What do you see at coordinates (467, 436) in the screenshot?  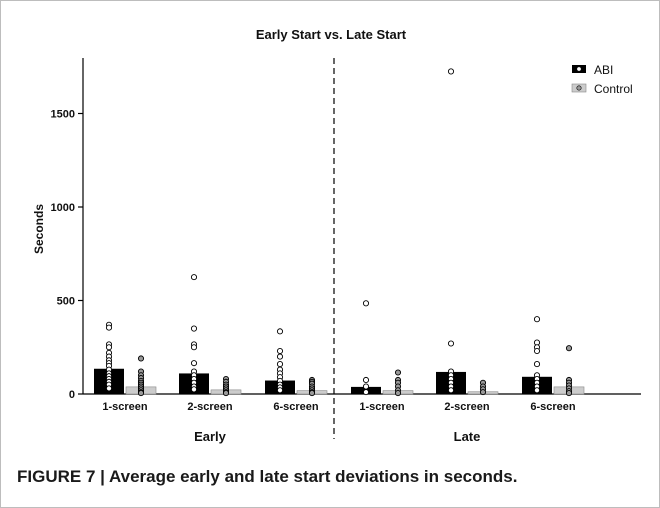 I see `group-label: Late` at bounding box center [467, 436].